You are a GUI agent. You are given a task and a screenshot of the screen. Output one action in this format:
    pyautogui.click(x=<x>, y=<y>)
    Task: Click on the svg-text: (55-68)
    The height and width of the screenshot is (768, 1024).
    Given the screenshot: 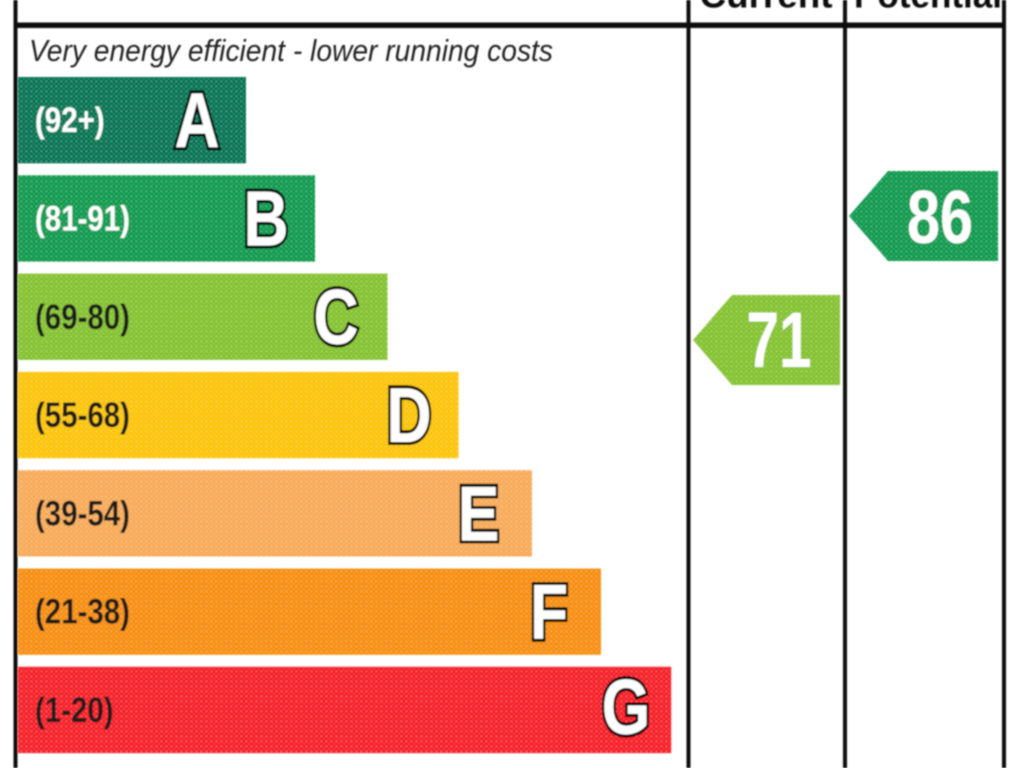 What is the action you would take?
    pyautogui.click(x=82, y=414)
    